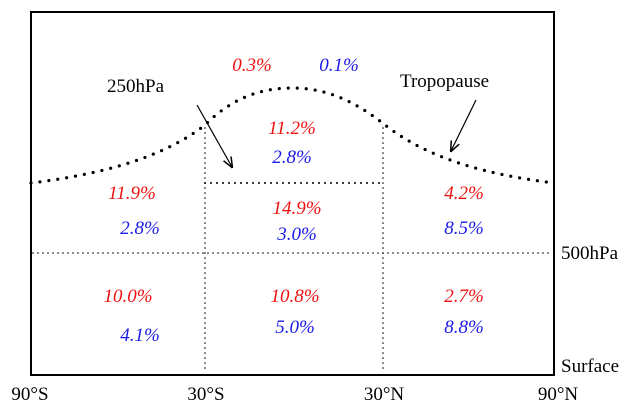 The height and width of the screenshot is (406, 638). I want to click on arrow-250hpa, so click(214, 135).